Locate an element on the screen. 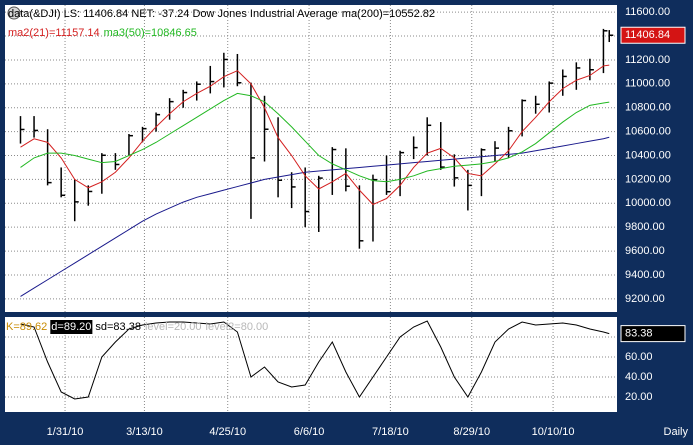  legend-box is located at coordinates (71, 327).